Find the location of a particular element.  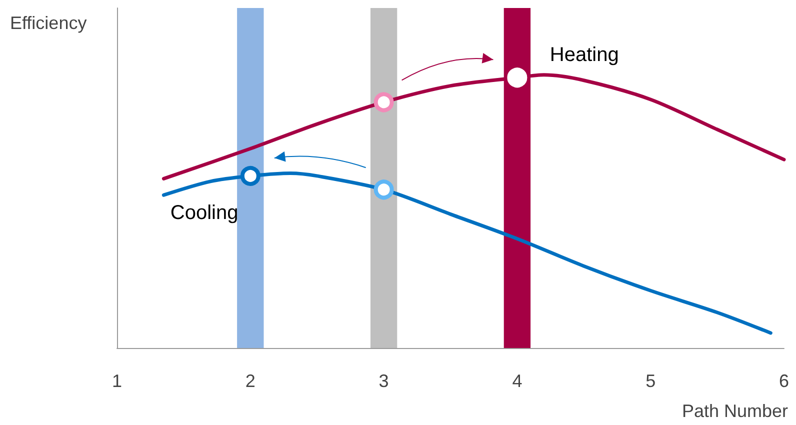

x-tick-label: 4 is located at coordinates (517, 381).